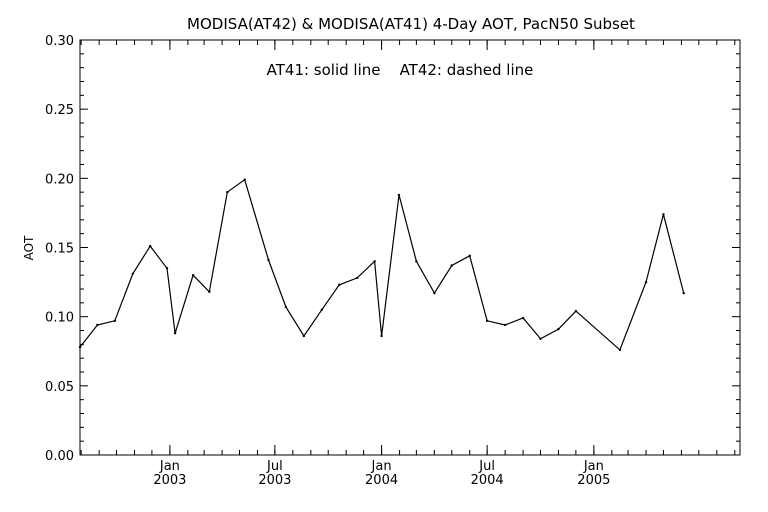 The image size is (768, 512). What do you see at coordinates (59, 387) in the screenshot?
I see `y-tick-label: 0.05` at bounding box center [59, 387].